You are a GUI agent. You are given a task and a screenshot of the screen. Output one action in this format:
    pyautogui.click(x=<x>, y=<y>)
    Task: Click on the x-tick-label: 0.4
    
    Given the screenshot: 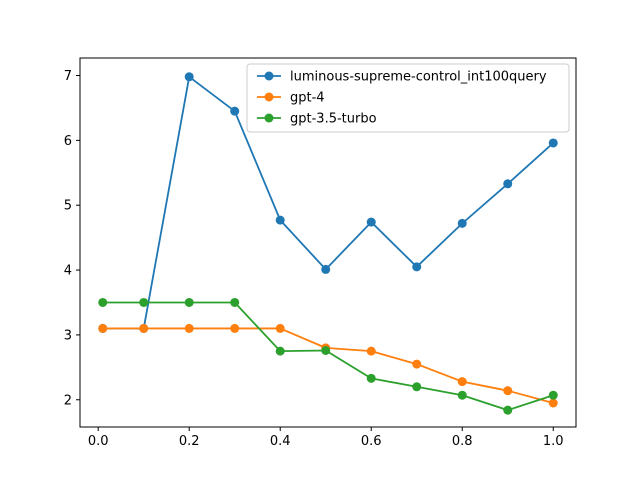 What is the action you would take?
    pyautogui.click(x=280, y=441)
    